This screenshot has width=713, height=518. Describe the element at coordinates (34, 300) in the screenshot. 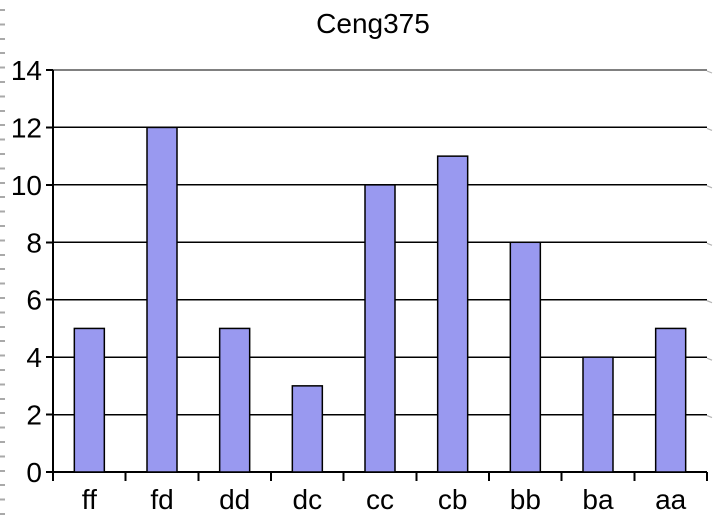

I see `y-tick-label-6: 6` at that location.